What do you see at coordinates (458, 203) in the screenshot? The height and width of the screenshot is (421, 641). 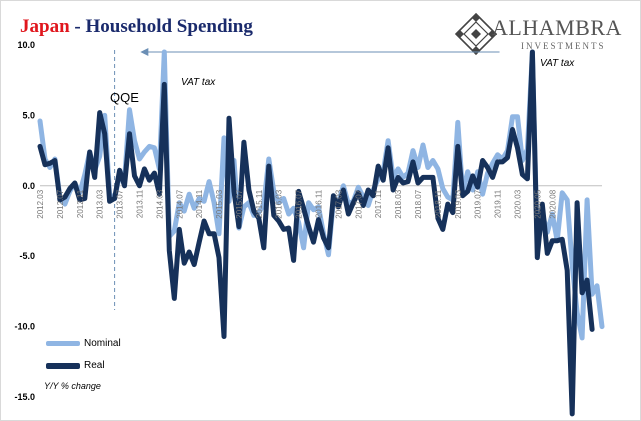 I see `x-tick-label: 2019.03` at bounding box center [458, 203].